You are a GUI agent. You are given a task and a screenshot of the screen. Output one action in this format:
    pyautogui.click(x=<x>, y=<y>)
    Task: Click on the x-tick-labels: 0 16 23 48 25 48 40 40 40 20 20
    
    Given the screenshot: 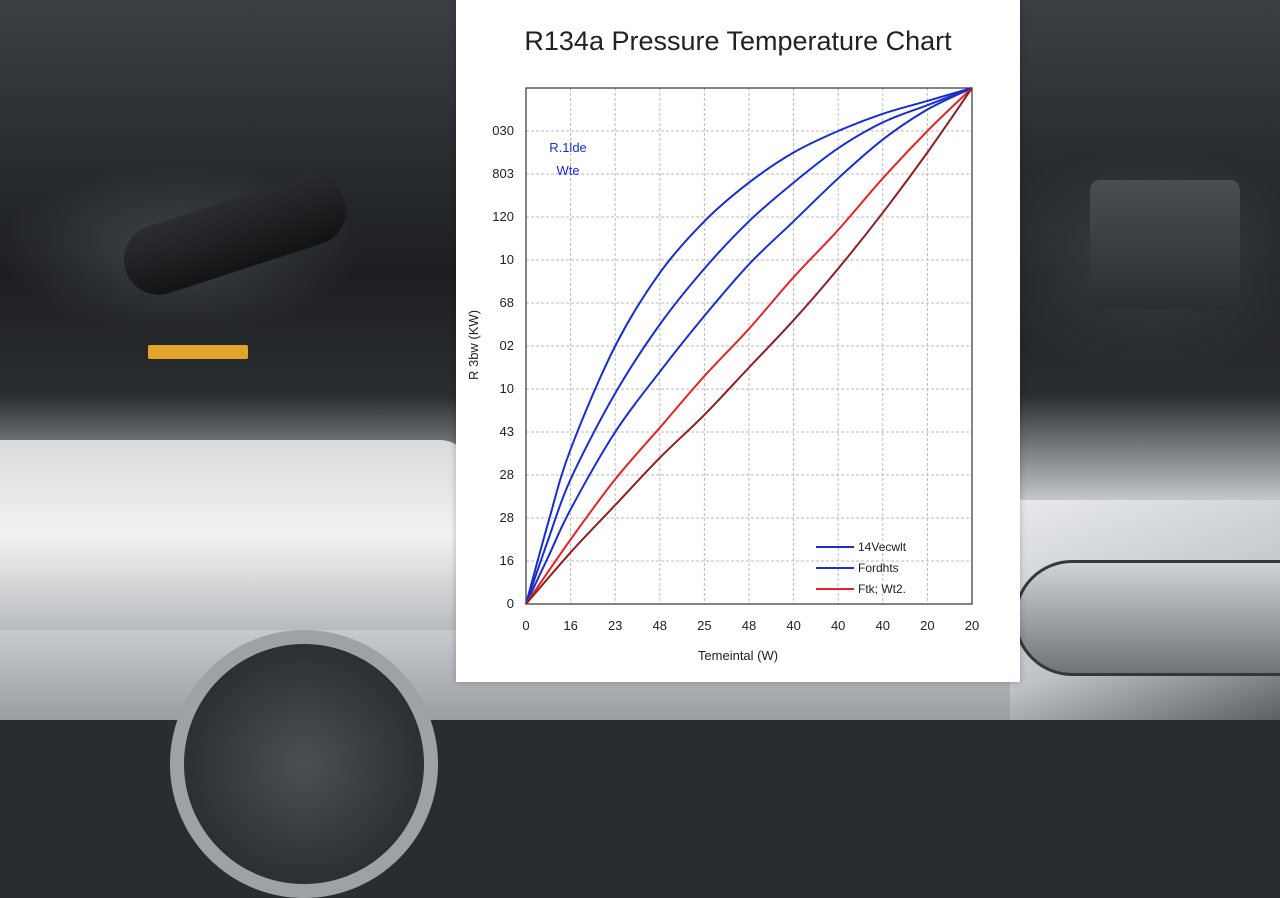 What is the action you would take?
    pyautogui.click(x=750, y=625)
    